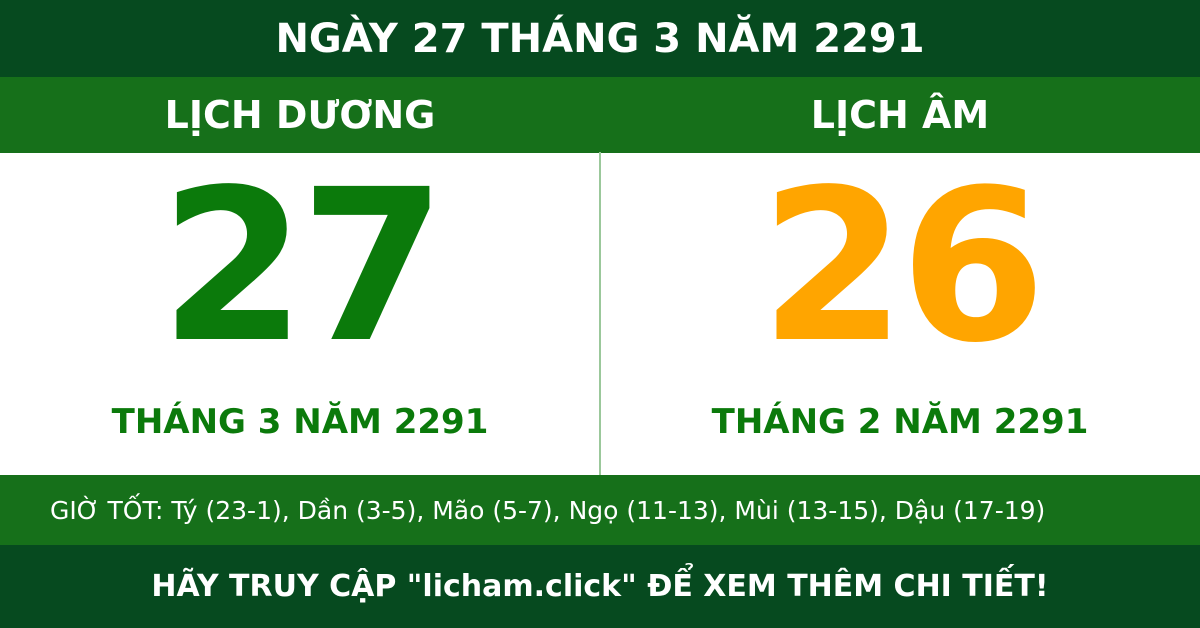  I want to click on lunar-month-year: THÁNG 2 NĂM 2291, so click(900, 422).